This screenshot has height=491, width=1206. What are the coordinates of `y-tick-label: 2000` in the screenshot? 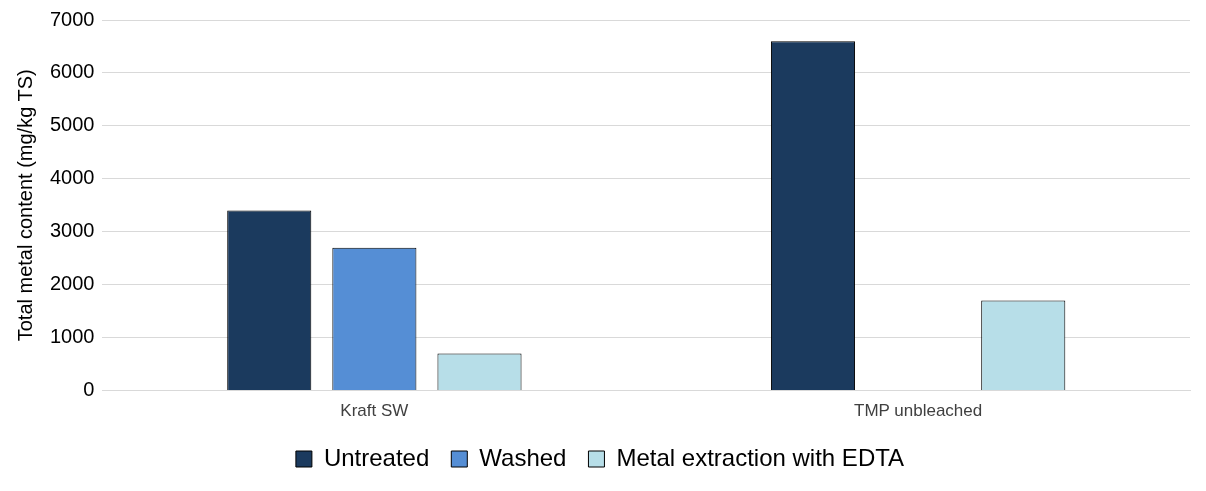 It's located at (72, 283).